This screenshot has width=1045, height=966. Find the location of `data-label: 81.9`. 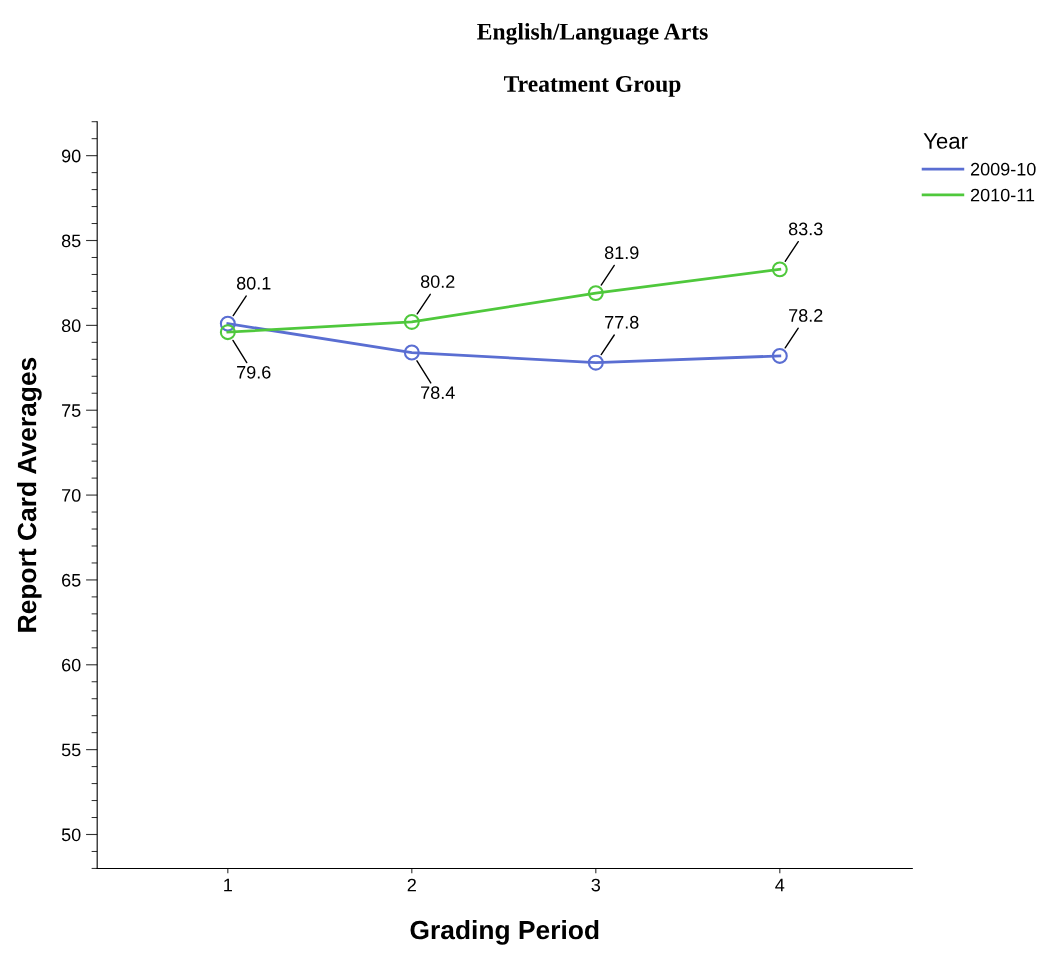

data-label: 81.9 is located at coordinates (621, 253).